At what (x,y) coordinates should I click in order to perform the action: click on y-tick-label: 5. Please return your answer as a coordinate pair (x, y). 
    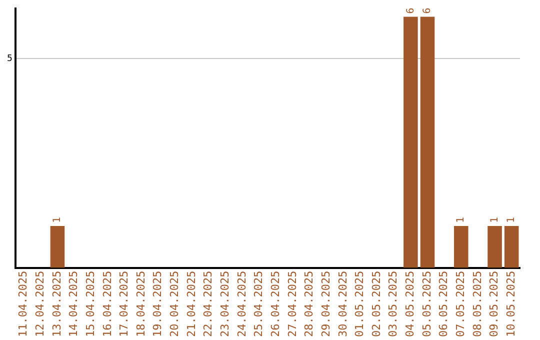
    Looking at the image, I should click on (9, 59).